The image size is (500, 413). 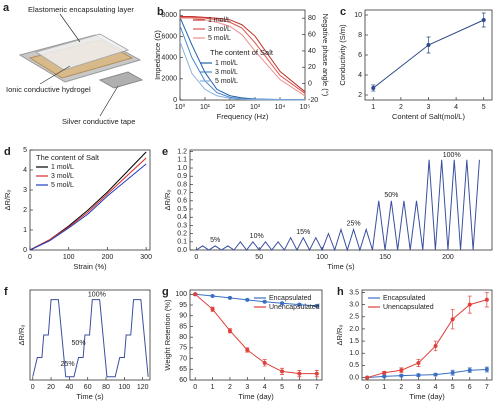 What do you see at coordinates (169, 36) in the screenshot?
I see `y-tick-label: 6000` at bounding box center [169, 36].